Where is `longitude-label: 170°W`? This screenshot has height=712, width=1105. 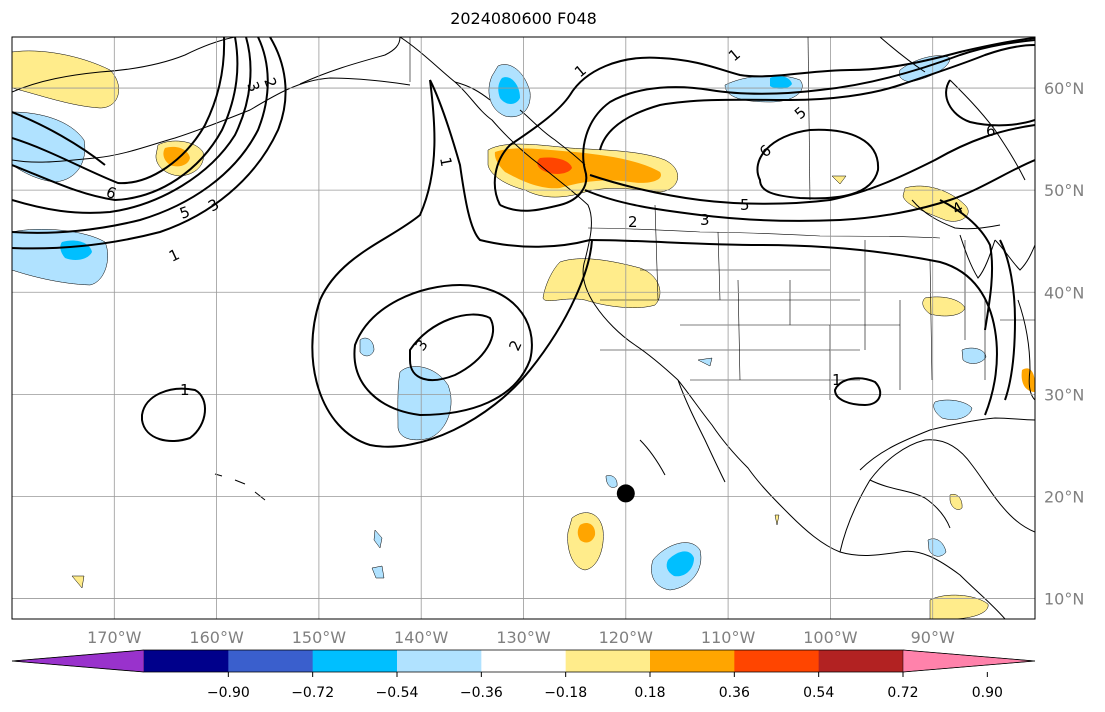 longitude-label: 170°W is located at coordinates (114, 637).